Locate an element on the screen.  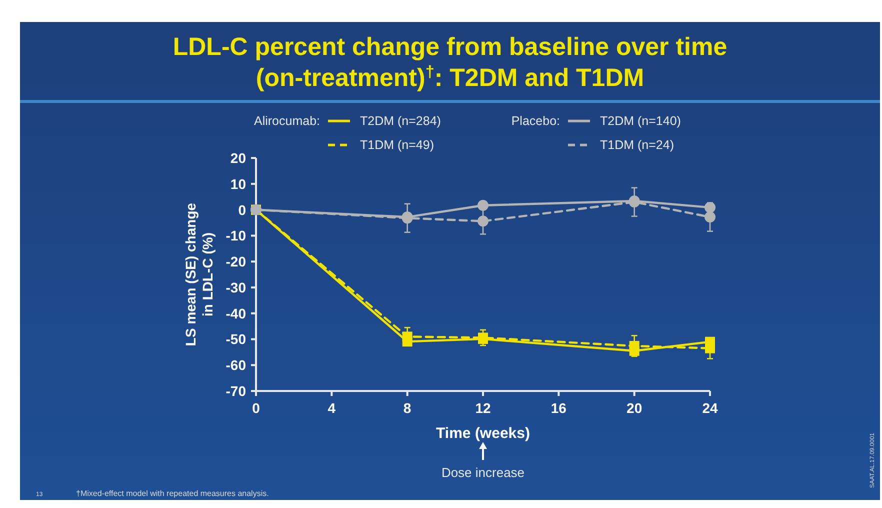
y-tick-label: 0 is located at coordinates (242, 210).